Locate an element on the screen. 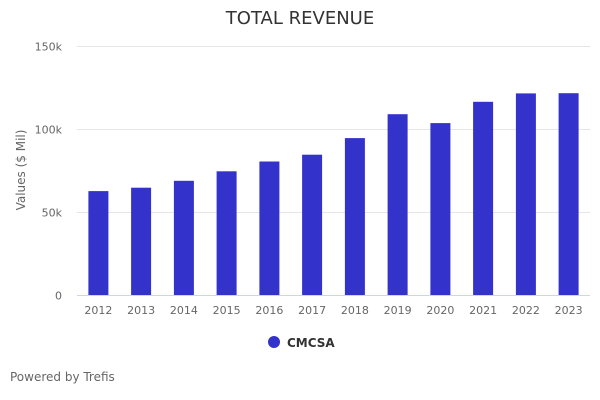 This screenshot has width=600, height=400. x-tick-label: 2021 is located at coordinates (483, 310).